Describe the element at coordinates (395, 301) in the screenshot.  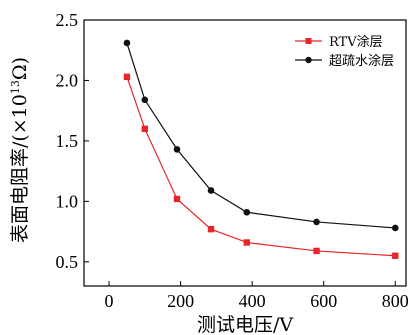
I see `x-tick-label: 800` at that location.